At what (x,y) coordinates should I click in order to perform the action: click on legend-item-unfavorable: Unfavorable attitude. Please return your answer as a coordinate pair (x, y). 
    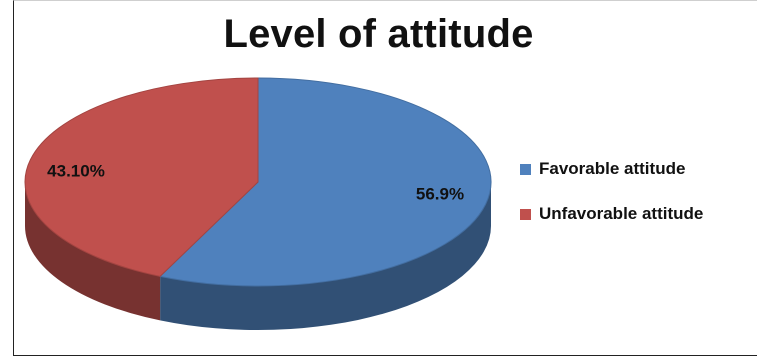
    Looking at the image, I should click on (611, 214).